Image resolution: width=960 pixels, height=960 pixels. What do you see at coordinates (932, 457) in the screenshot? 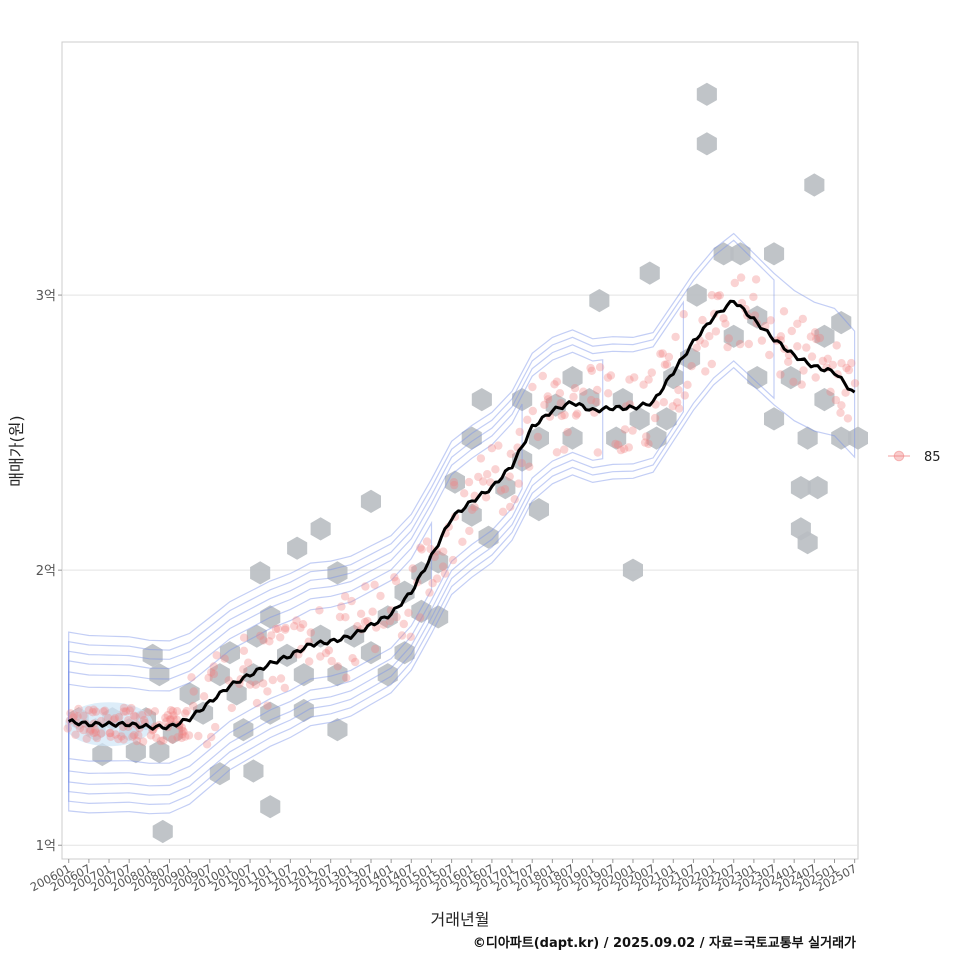
I see `legend-label: 85` at bounding box center [932, 457].